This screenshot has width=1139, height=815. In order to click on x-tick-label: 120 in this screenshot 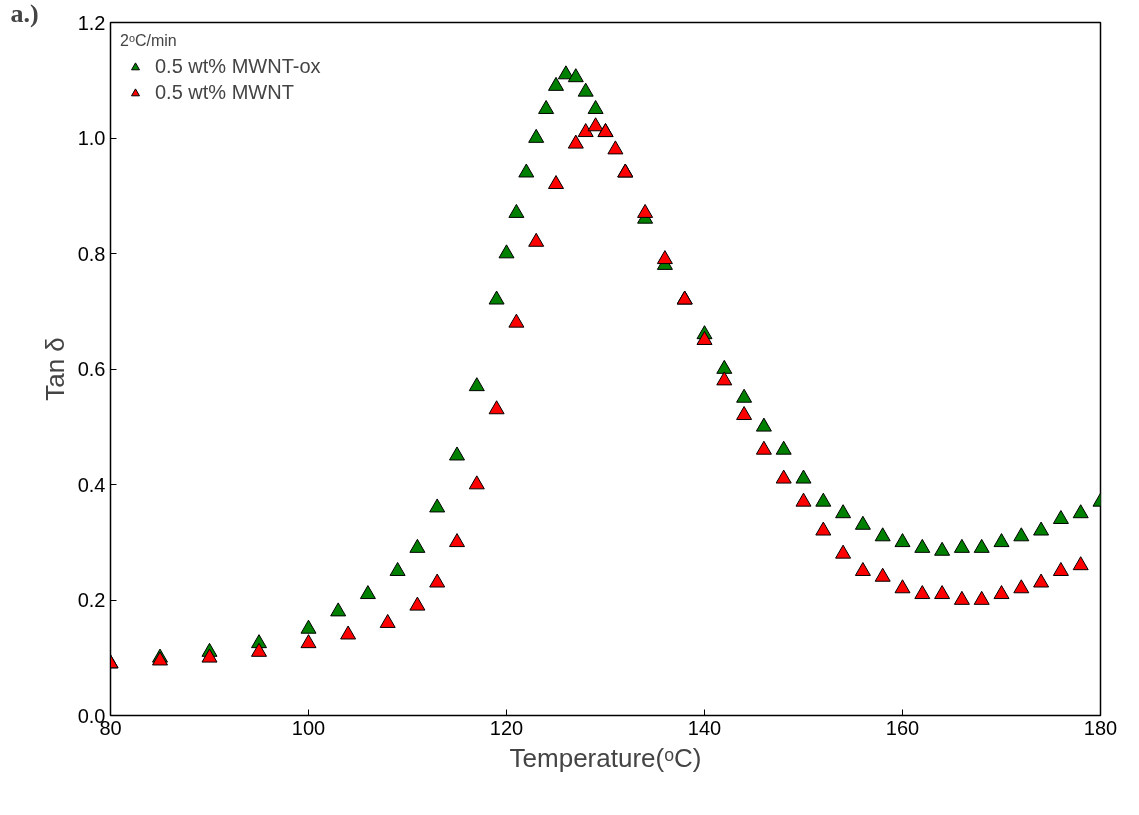, I will do `click(506, 727)`.